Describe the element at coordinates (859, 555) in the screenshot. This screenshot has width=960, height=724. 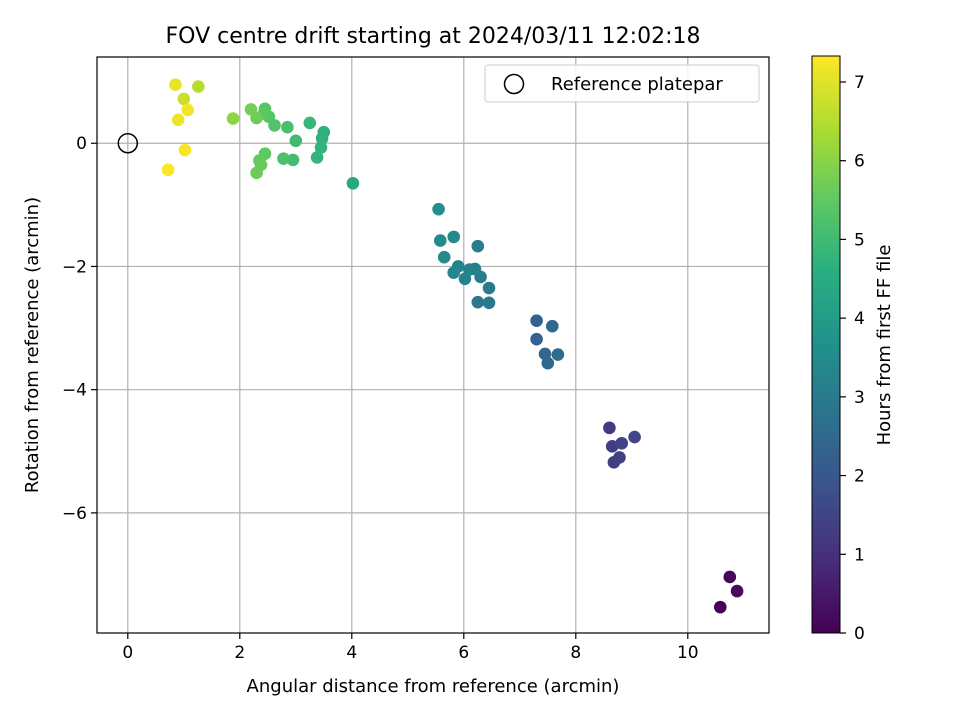
I see `colorbar-tick-label: 1` at that location.